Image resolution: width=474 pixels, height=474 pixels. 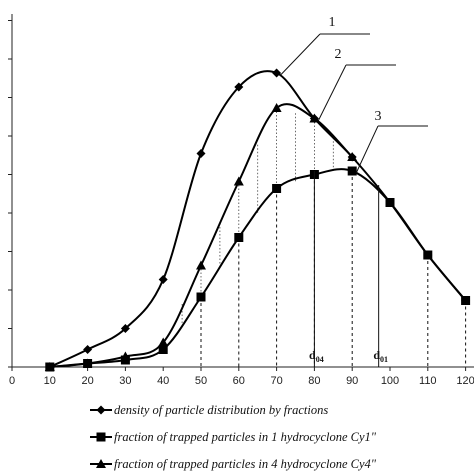 I want to click on x-tick-label: 120, so click(x=465, y=381).